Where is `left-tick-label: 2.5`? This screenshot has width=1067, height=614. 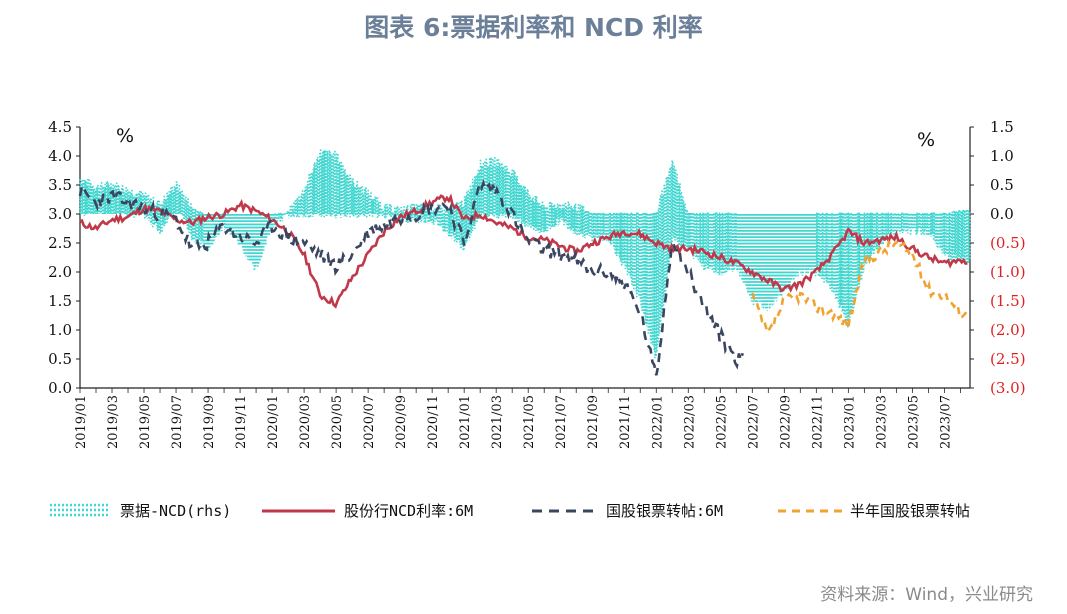 left-tick-label: 2.5 is located at coordinates (60, 243).